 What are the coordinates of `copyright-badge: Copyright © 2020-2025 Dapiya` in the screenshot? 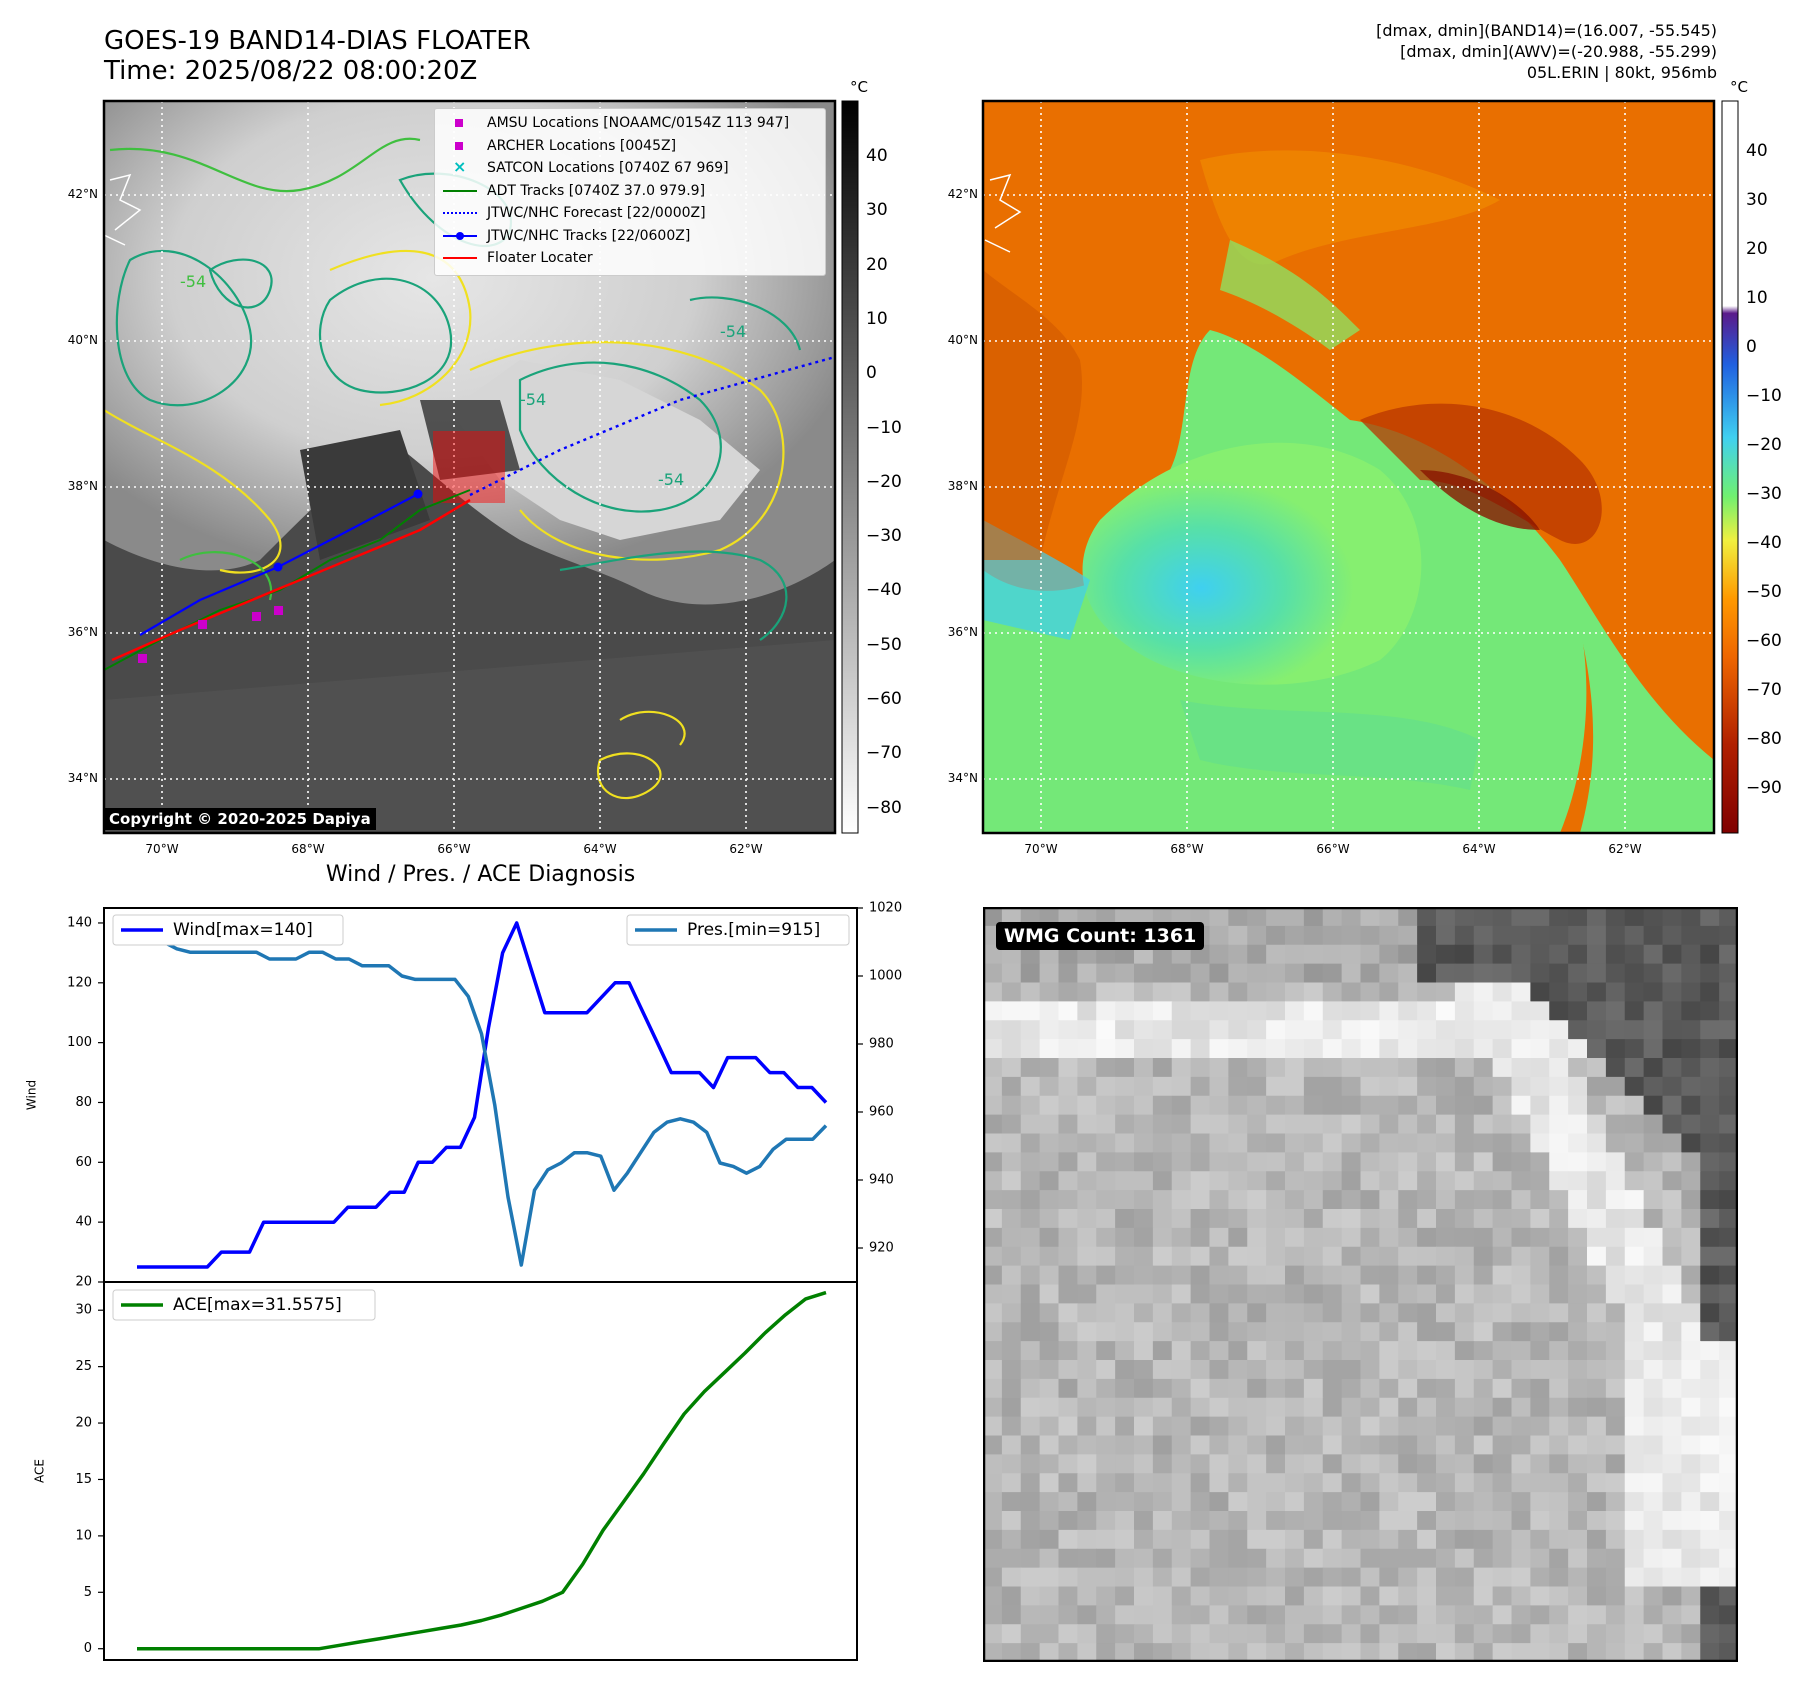 It's located at (240, 819).